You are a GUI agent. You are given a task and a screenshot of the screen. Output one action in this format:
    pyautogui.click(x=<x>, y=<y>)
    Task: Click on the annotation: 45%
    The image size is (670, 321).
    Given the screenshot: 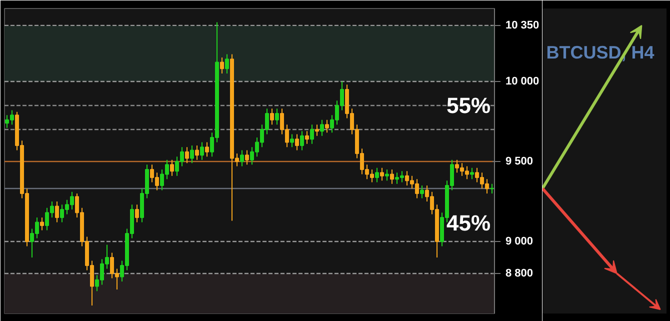 What is the action you would take?
    pyautogui.click(x=468, y=223)
    